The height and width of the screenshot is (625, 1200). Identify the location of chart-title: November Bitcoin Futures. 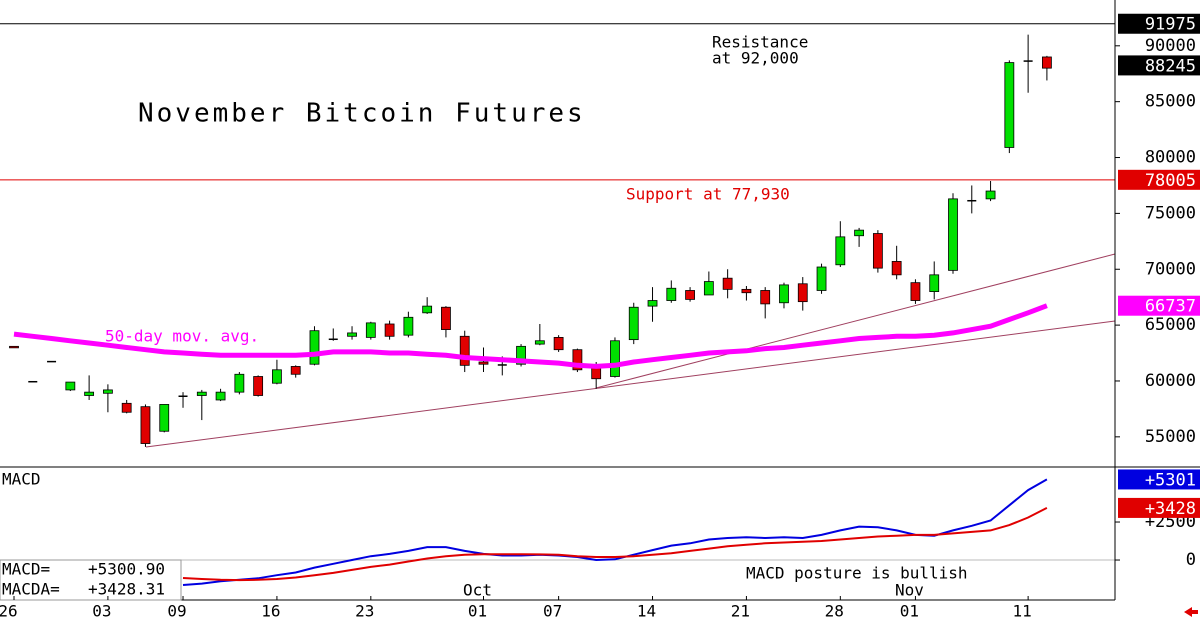
(362, 114).